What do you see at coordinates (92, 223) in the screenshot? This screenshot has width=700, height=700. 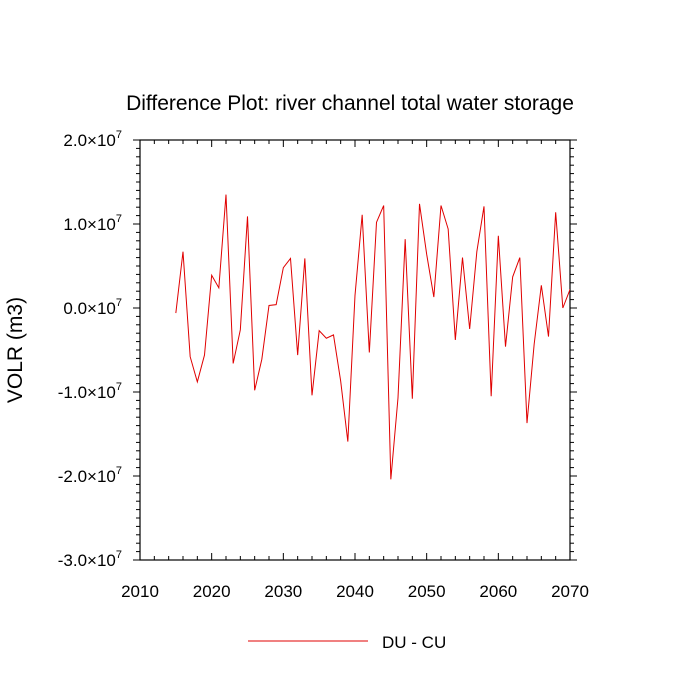 I see `y-tick-label: 1.0×10⁷` at bounding box center [92, 223].